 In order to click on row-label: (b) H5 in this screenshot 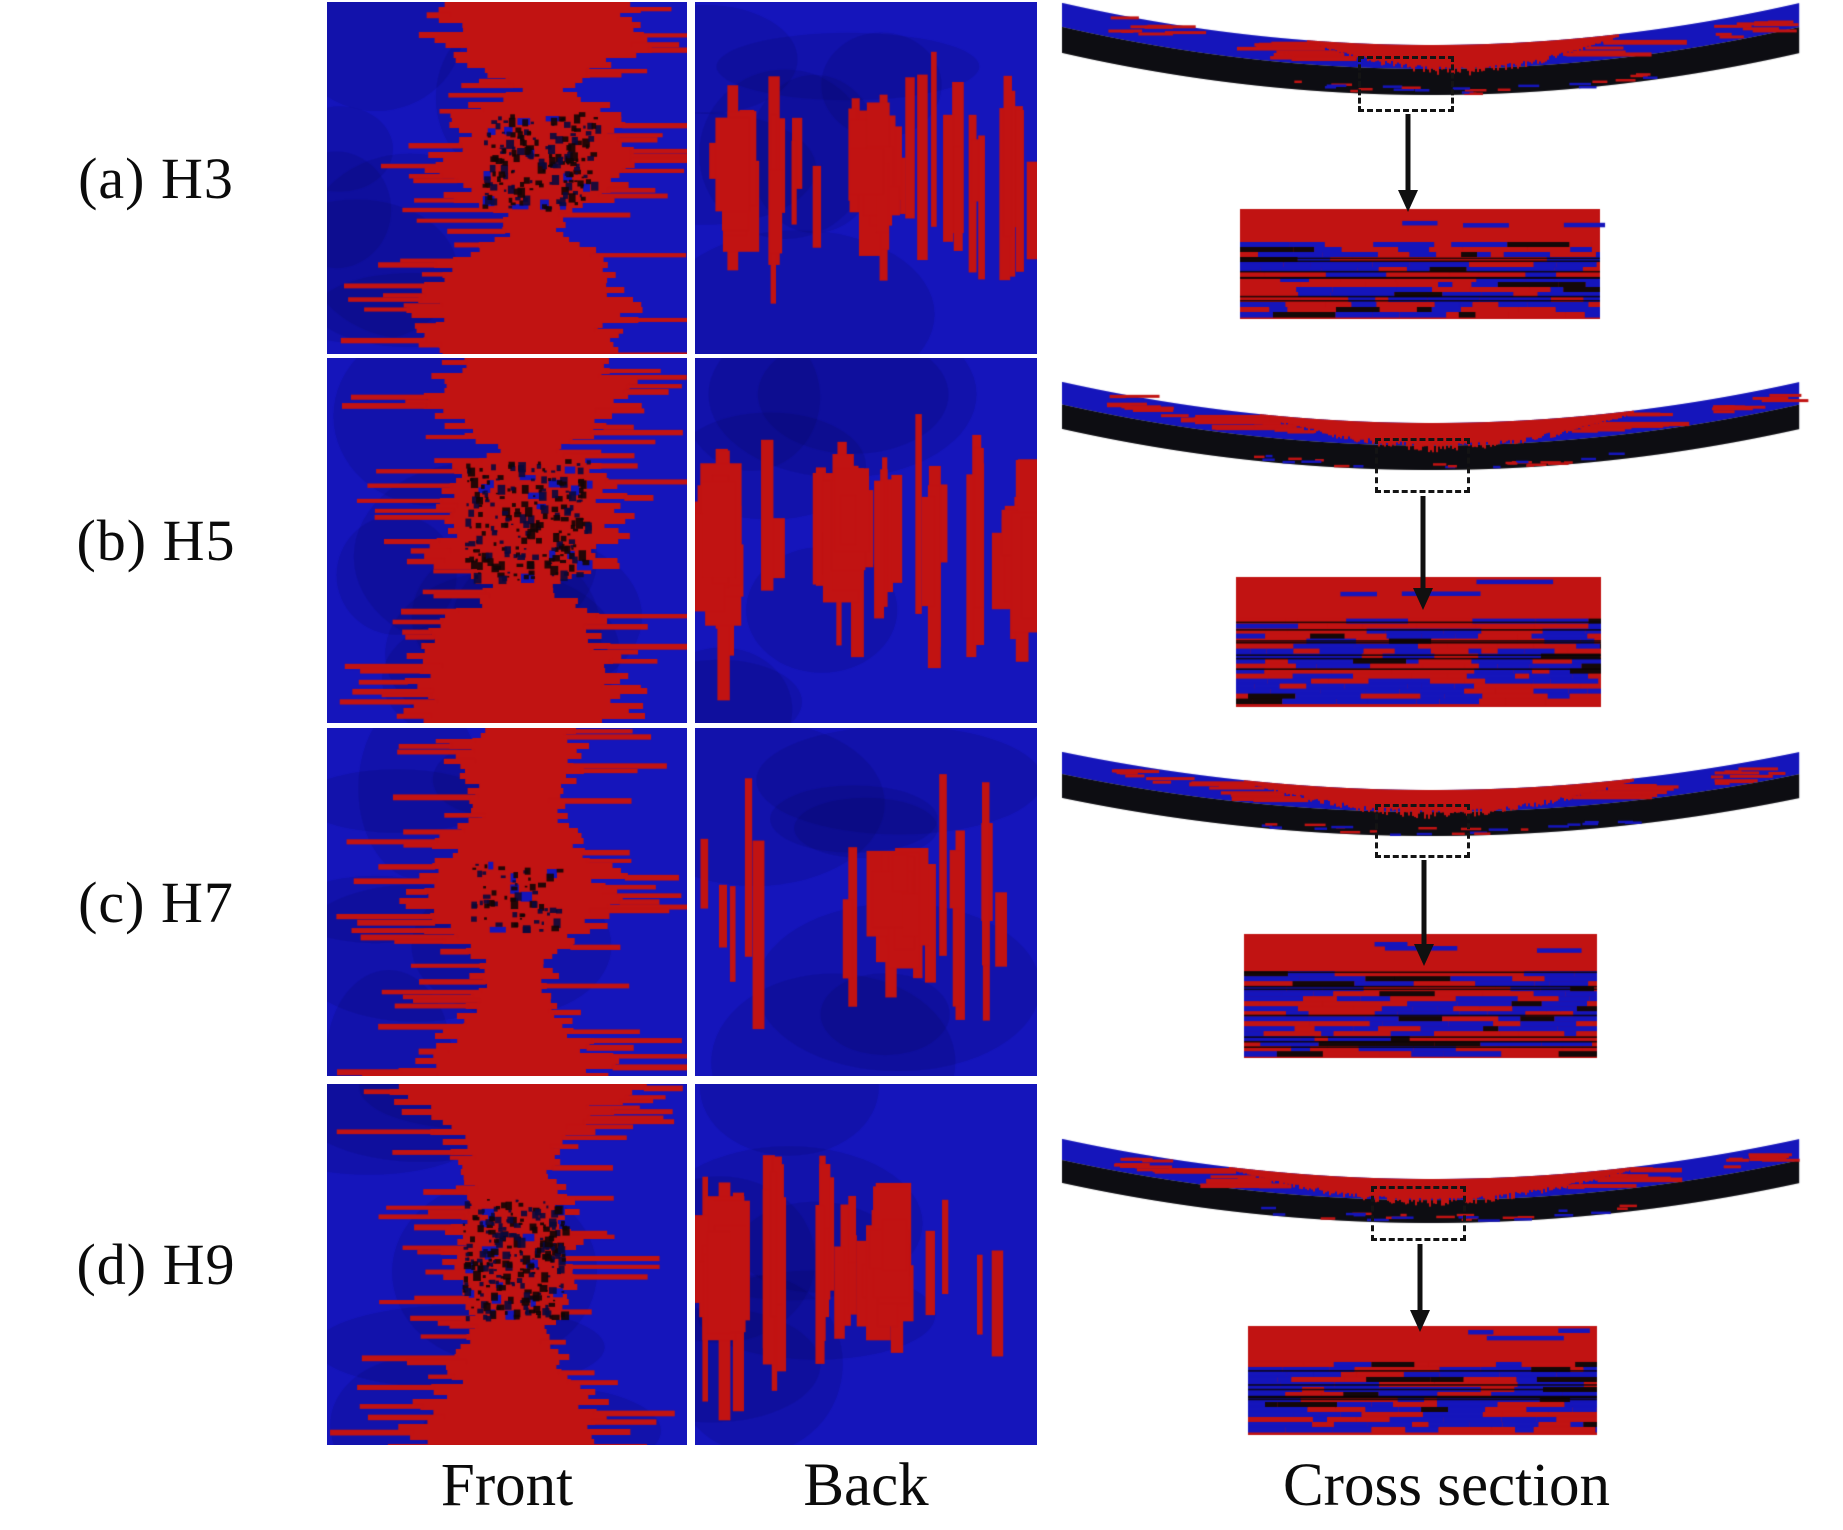, I will do `click(156, 540)`.